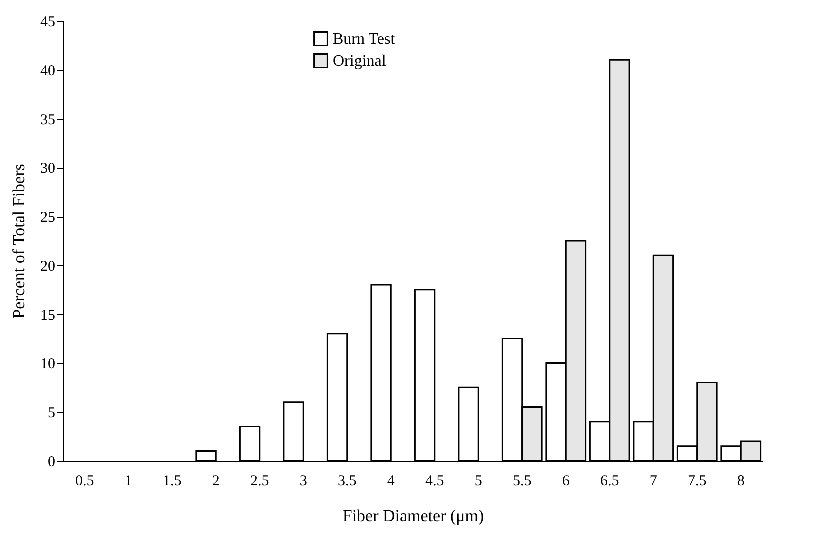  Describe the element at coordinates (435, 482) in the screenshot. I see `x-tick-label: 4.5` at that location.